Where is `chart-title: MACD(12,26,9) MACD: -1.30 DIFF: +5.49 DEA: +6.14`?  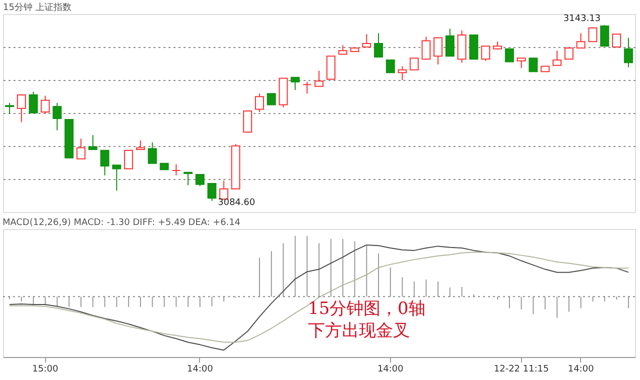 chart-title: MACD(12,26,9) MACD: -1.30 DIFF: +5.49 DEA: +6.14 is located at coordinates (121, 223).